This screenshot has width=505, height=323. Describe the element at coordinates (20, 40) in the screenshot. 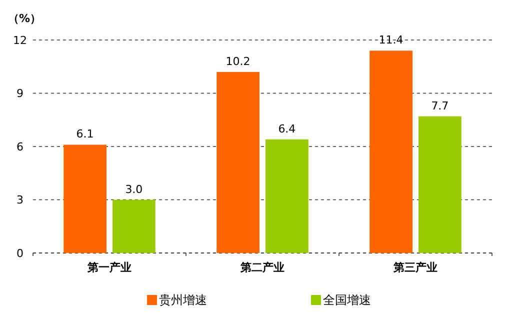

I see `y-tick-label: 12` at that location.